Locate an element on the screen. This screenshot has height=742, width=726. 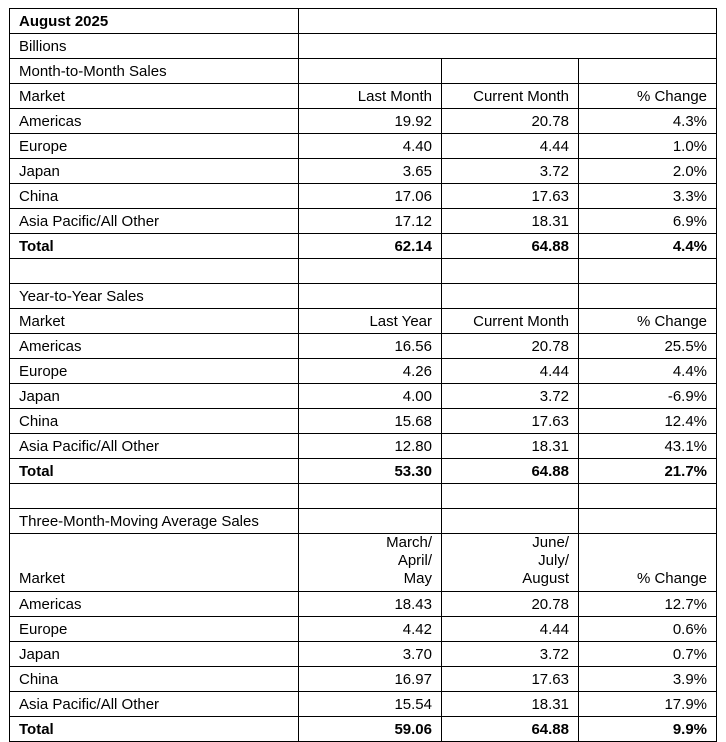
value-cell: 15.68 is located at coordinates (370, 421).